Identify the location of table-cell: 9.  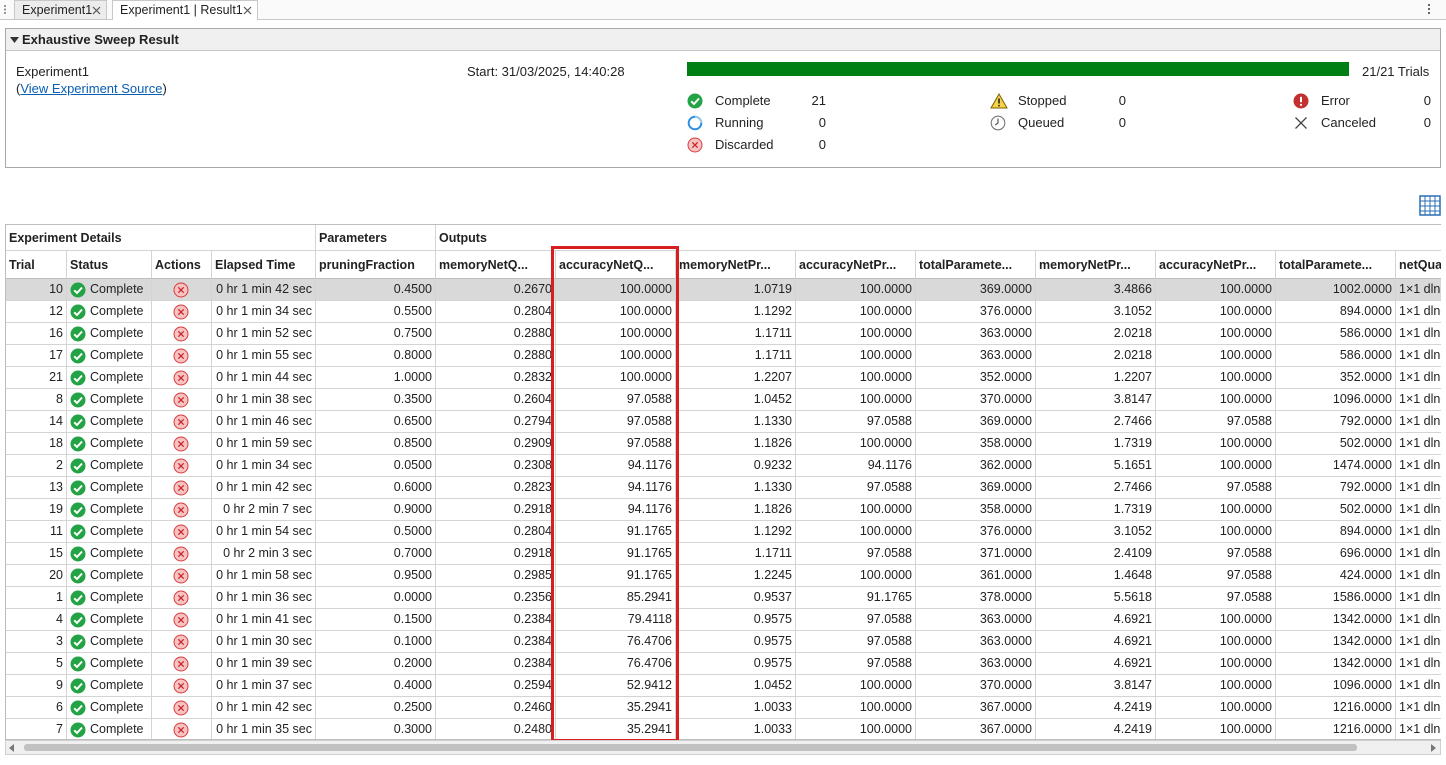
(36, 686).